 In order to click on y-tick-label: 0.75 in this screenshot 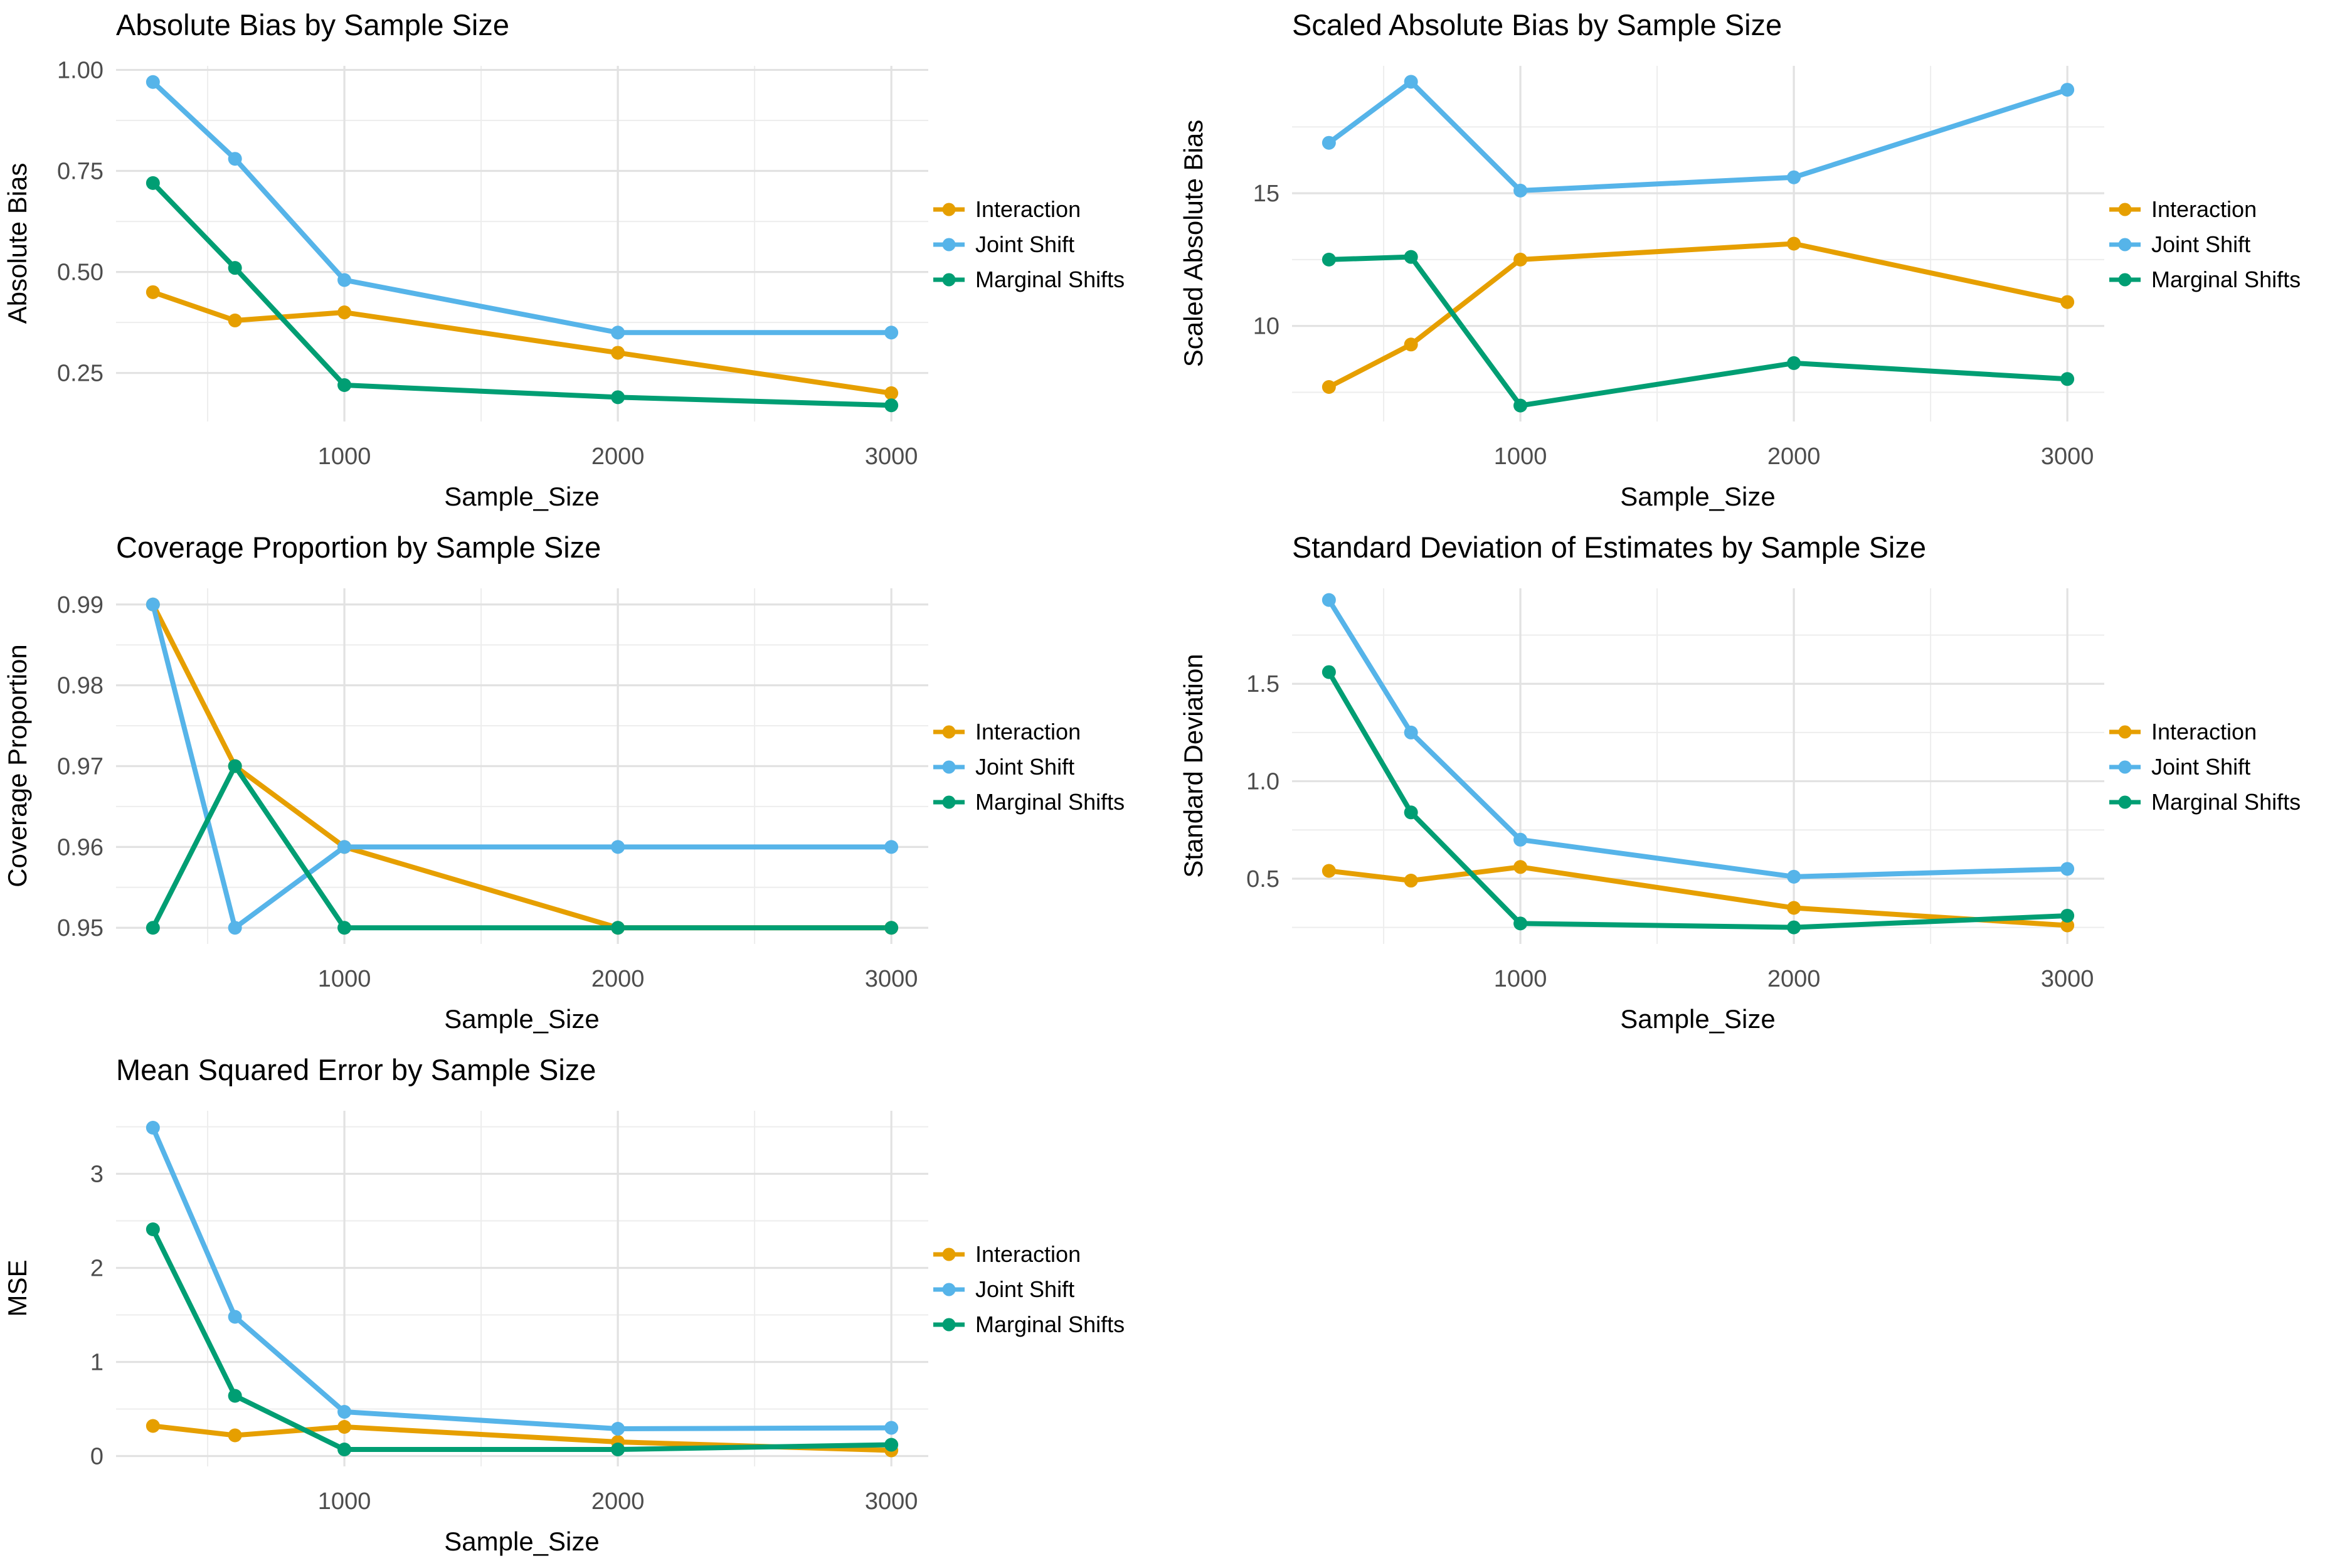, I will do `click(80, 172)`.